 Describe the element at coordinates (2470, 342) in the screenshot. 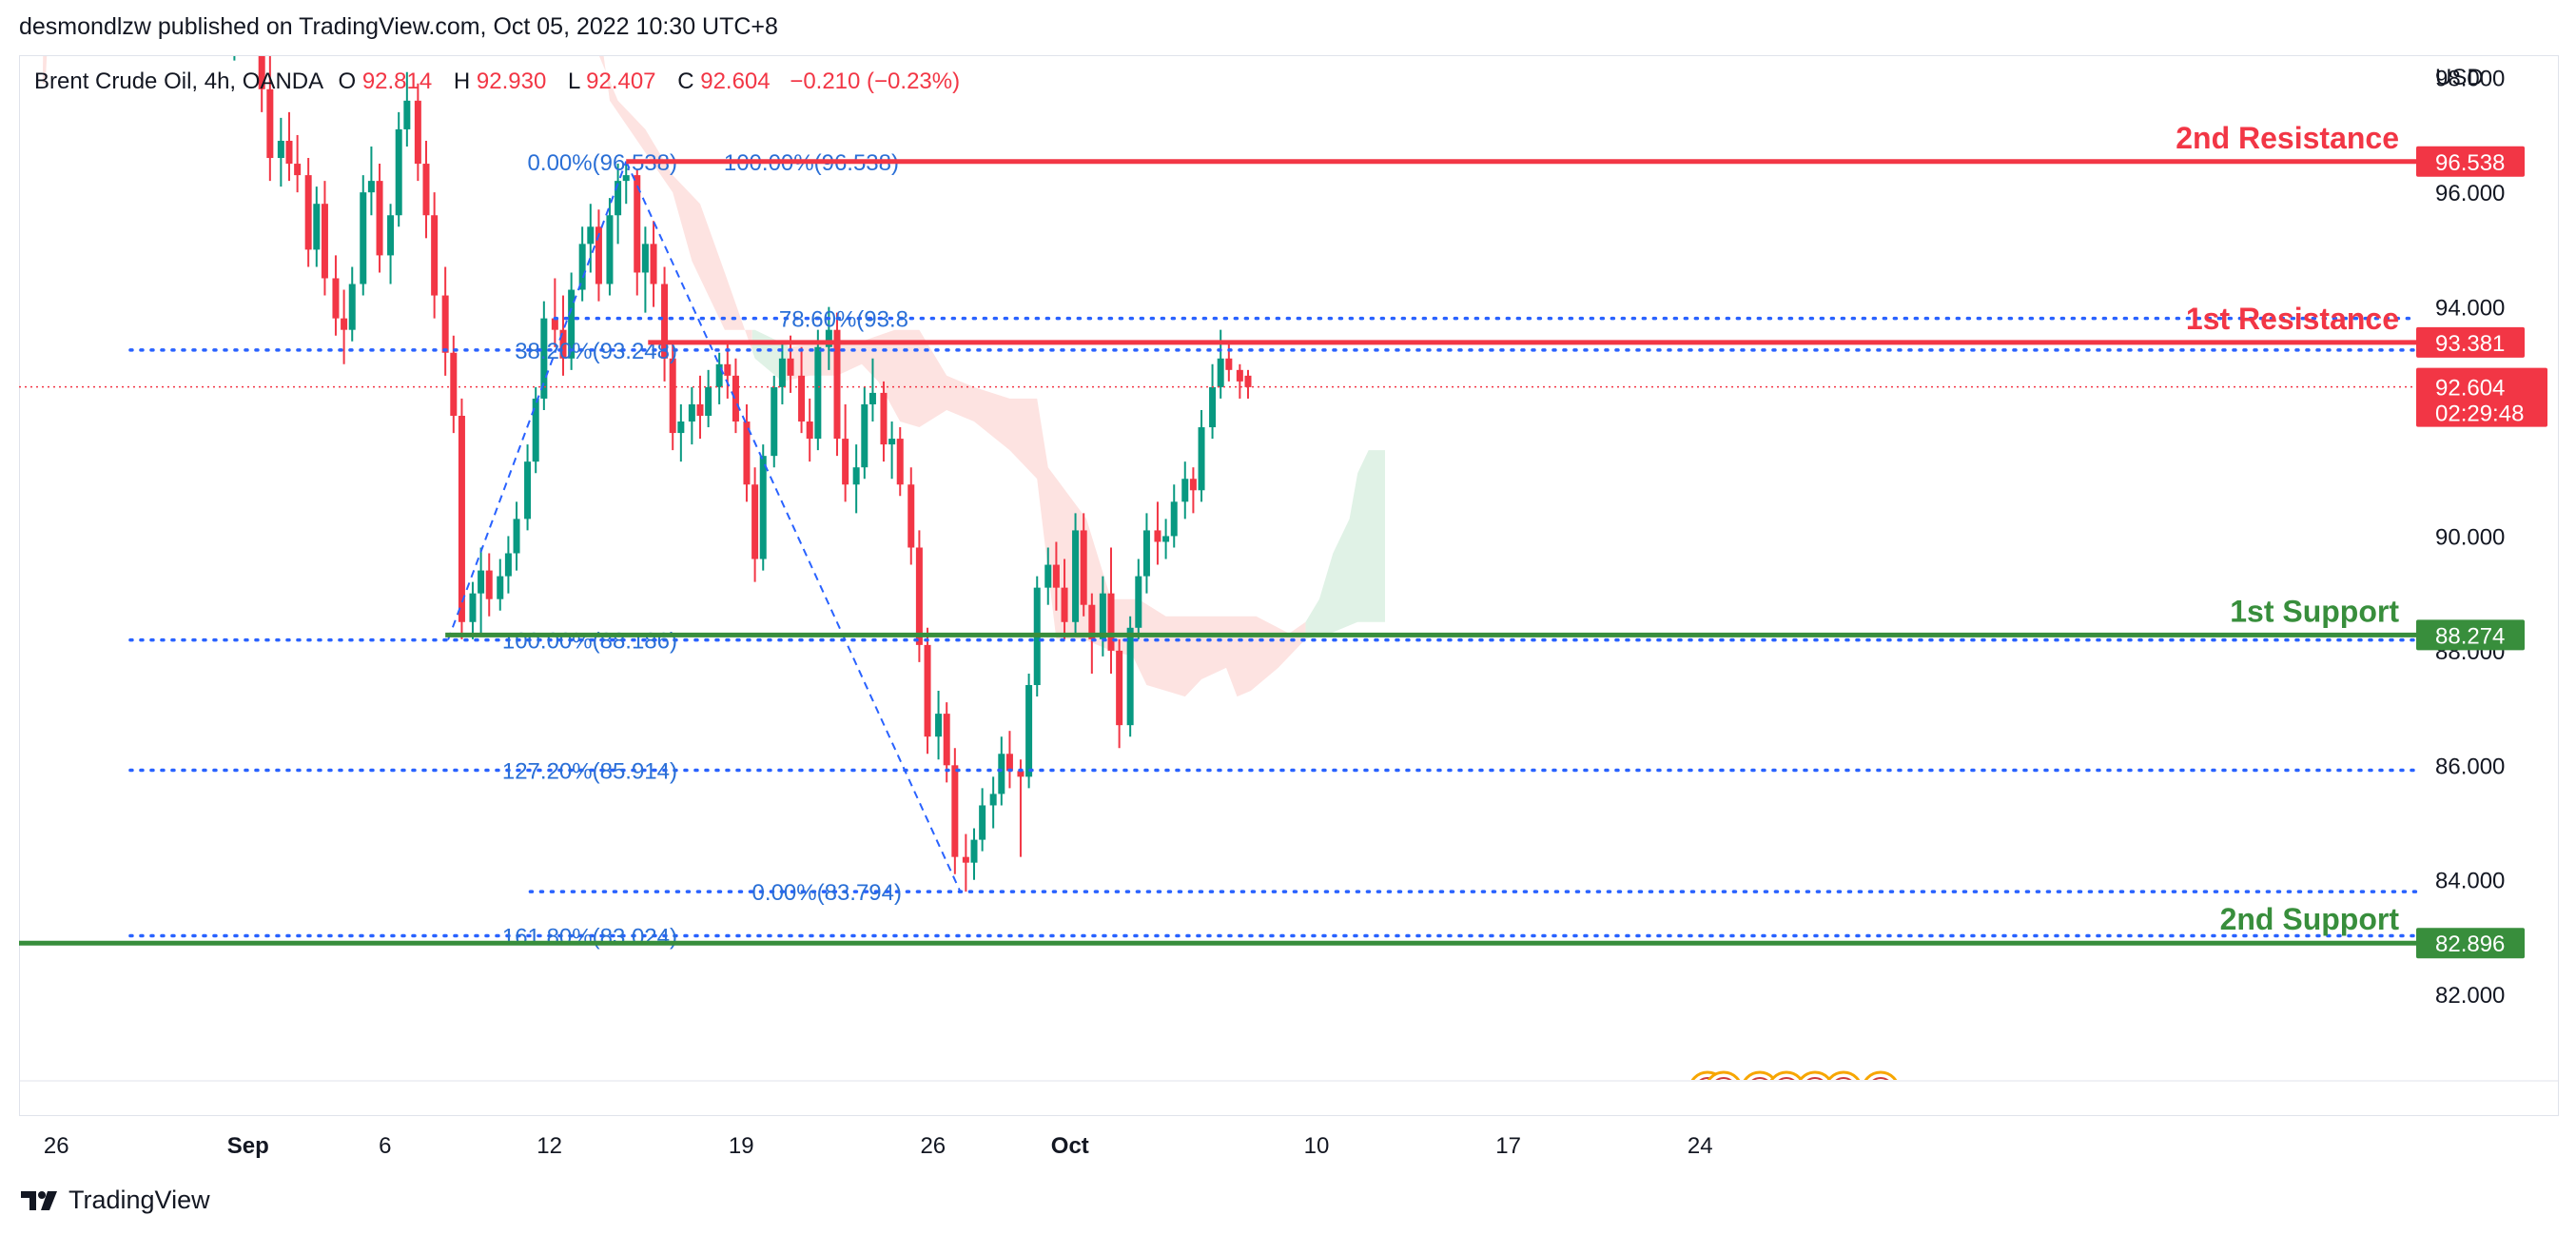

I see `price-tag` at that location.